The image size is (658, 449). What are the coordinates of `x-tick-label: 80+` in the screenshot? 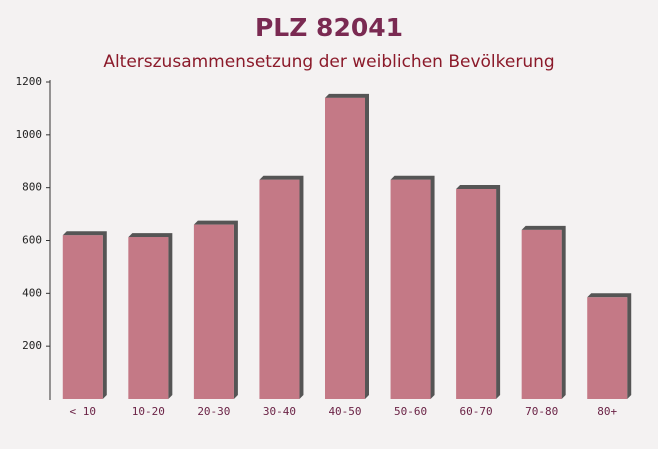 It's located at (607, 411).